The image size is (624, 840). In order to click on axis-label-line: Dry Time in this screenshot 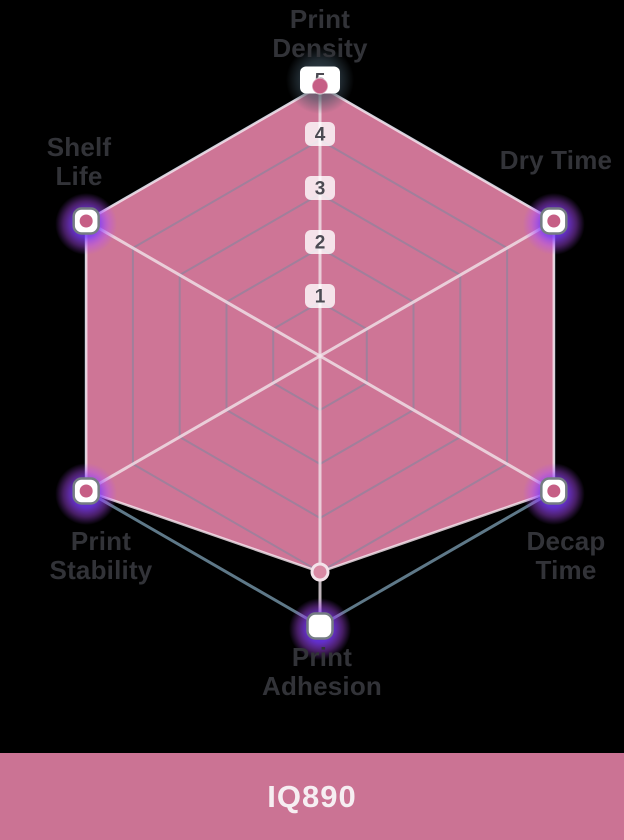, I will do `click(556, 160)`.